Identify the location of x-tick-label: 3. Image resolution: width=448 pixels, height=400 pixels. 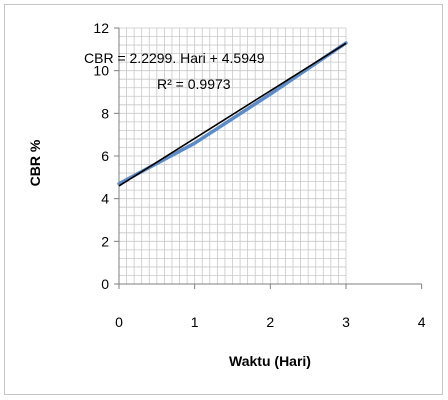
(346, 322).